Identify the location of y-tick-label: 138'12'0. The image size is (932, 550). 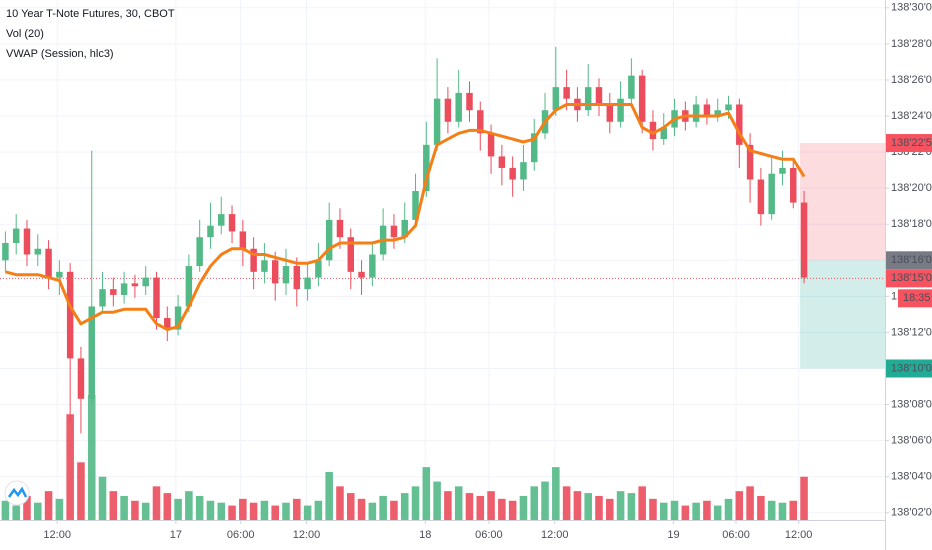
(911, 332).